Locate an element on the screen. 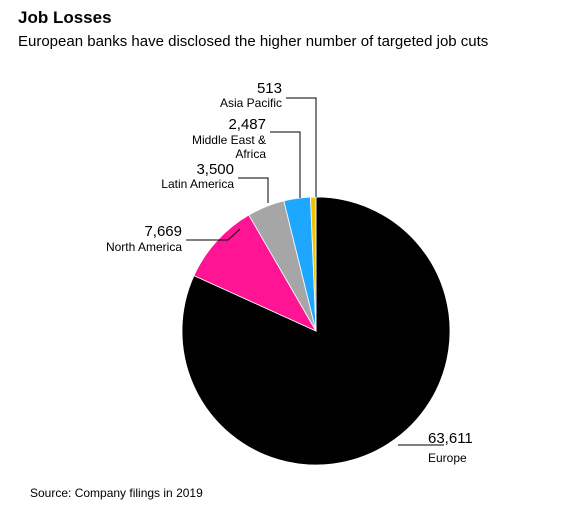  leader-middle-east-africa is located at coordinates (285, 164).